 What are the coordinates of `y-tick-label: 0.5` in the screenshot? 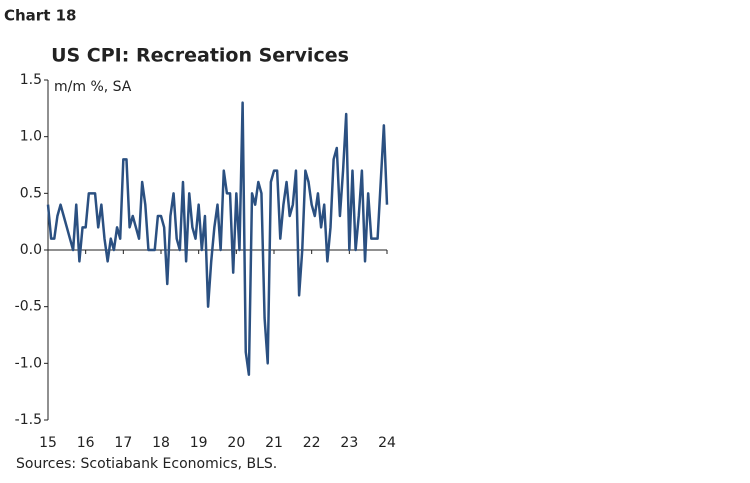 It's located at (31, 193).